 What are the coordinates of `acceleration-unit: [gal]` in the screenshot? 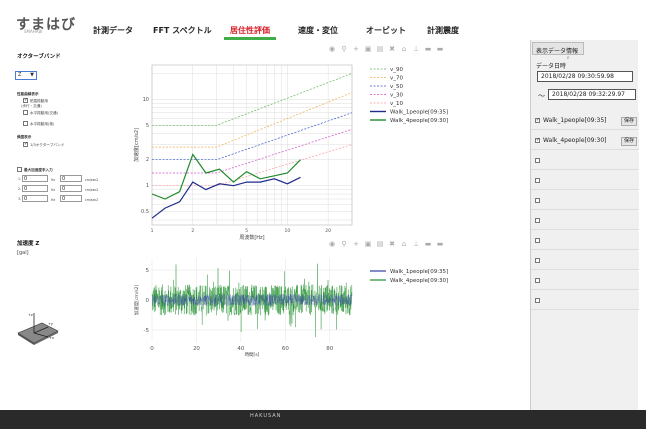 It's located at (23, 253).